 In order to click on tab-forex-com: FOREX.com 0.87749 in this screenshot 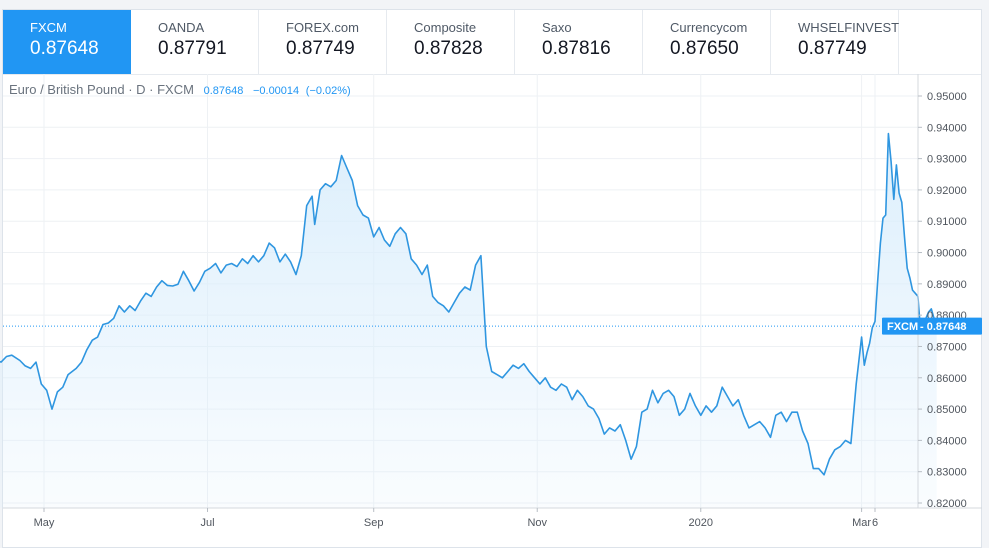, I will do `click(323, 42)`.